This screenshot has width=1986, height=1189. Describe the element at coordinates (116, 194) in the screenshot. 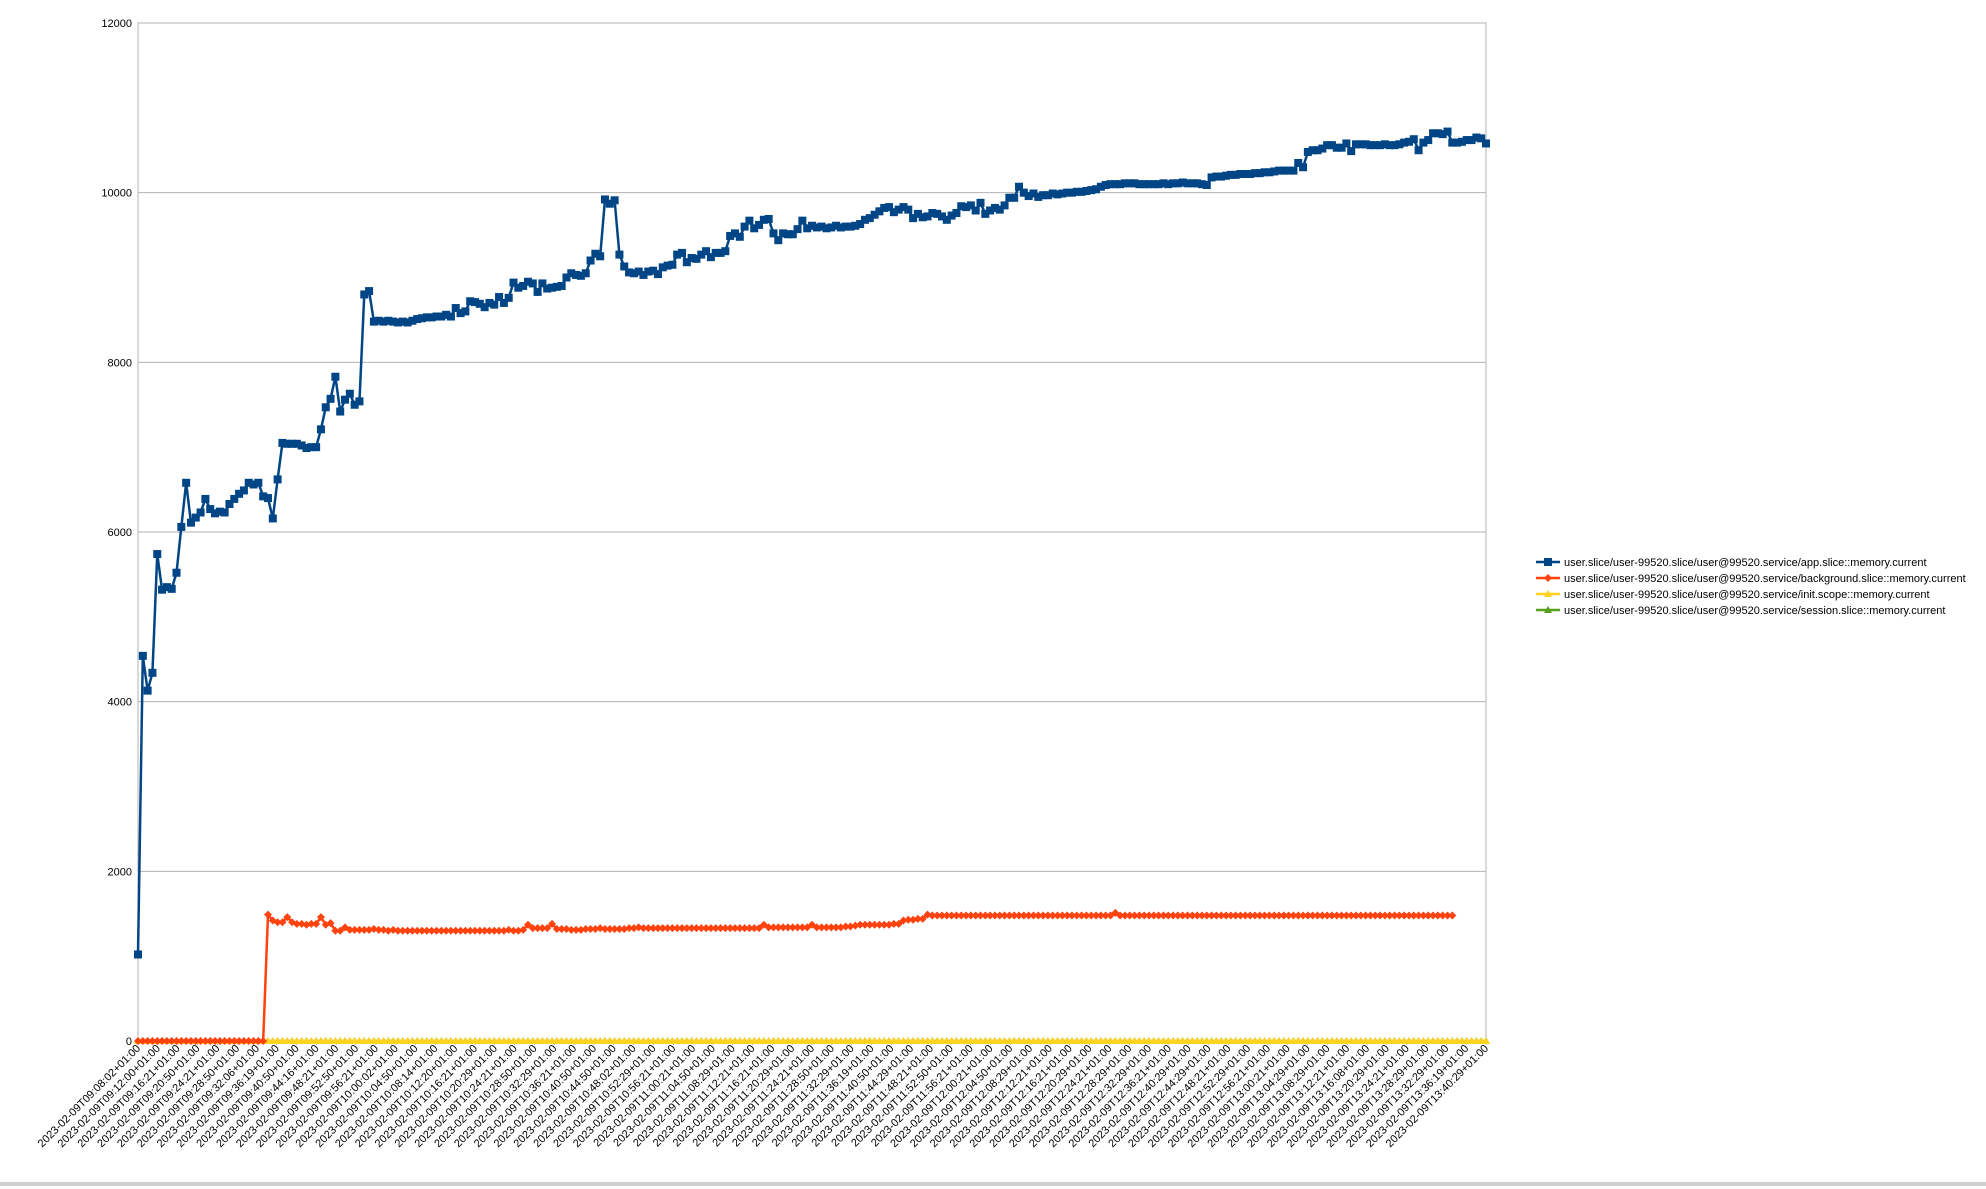

I see `y-tick-label: 10000` at that location.